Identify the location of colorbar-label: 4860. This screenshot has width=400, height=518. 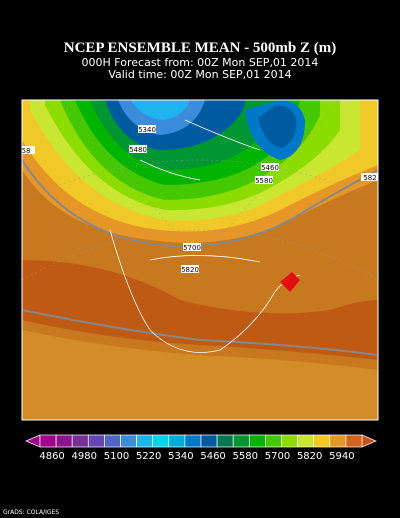
(51, 456).